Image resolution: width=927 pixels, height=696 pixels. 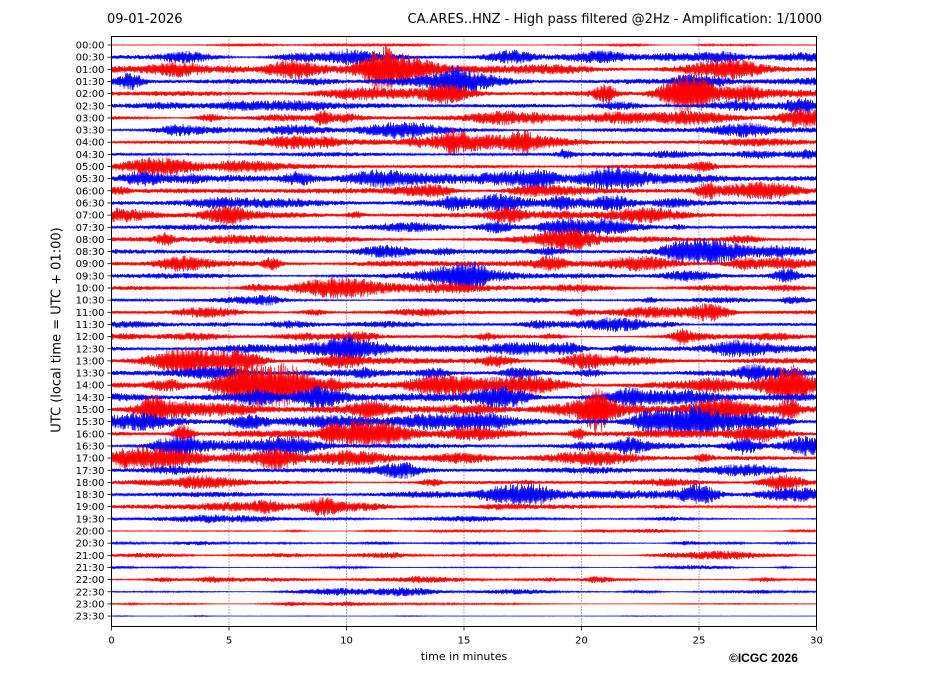 What do you see at coordinates (90, 592) in the screenshot?
I see `y-tick-label: 22:30` at bounding box center [90, 592].